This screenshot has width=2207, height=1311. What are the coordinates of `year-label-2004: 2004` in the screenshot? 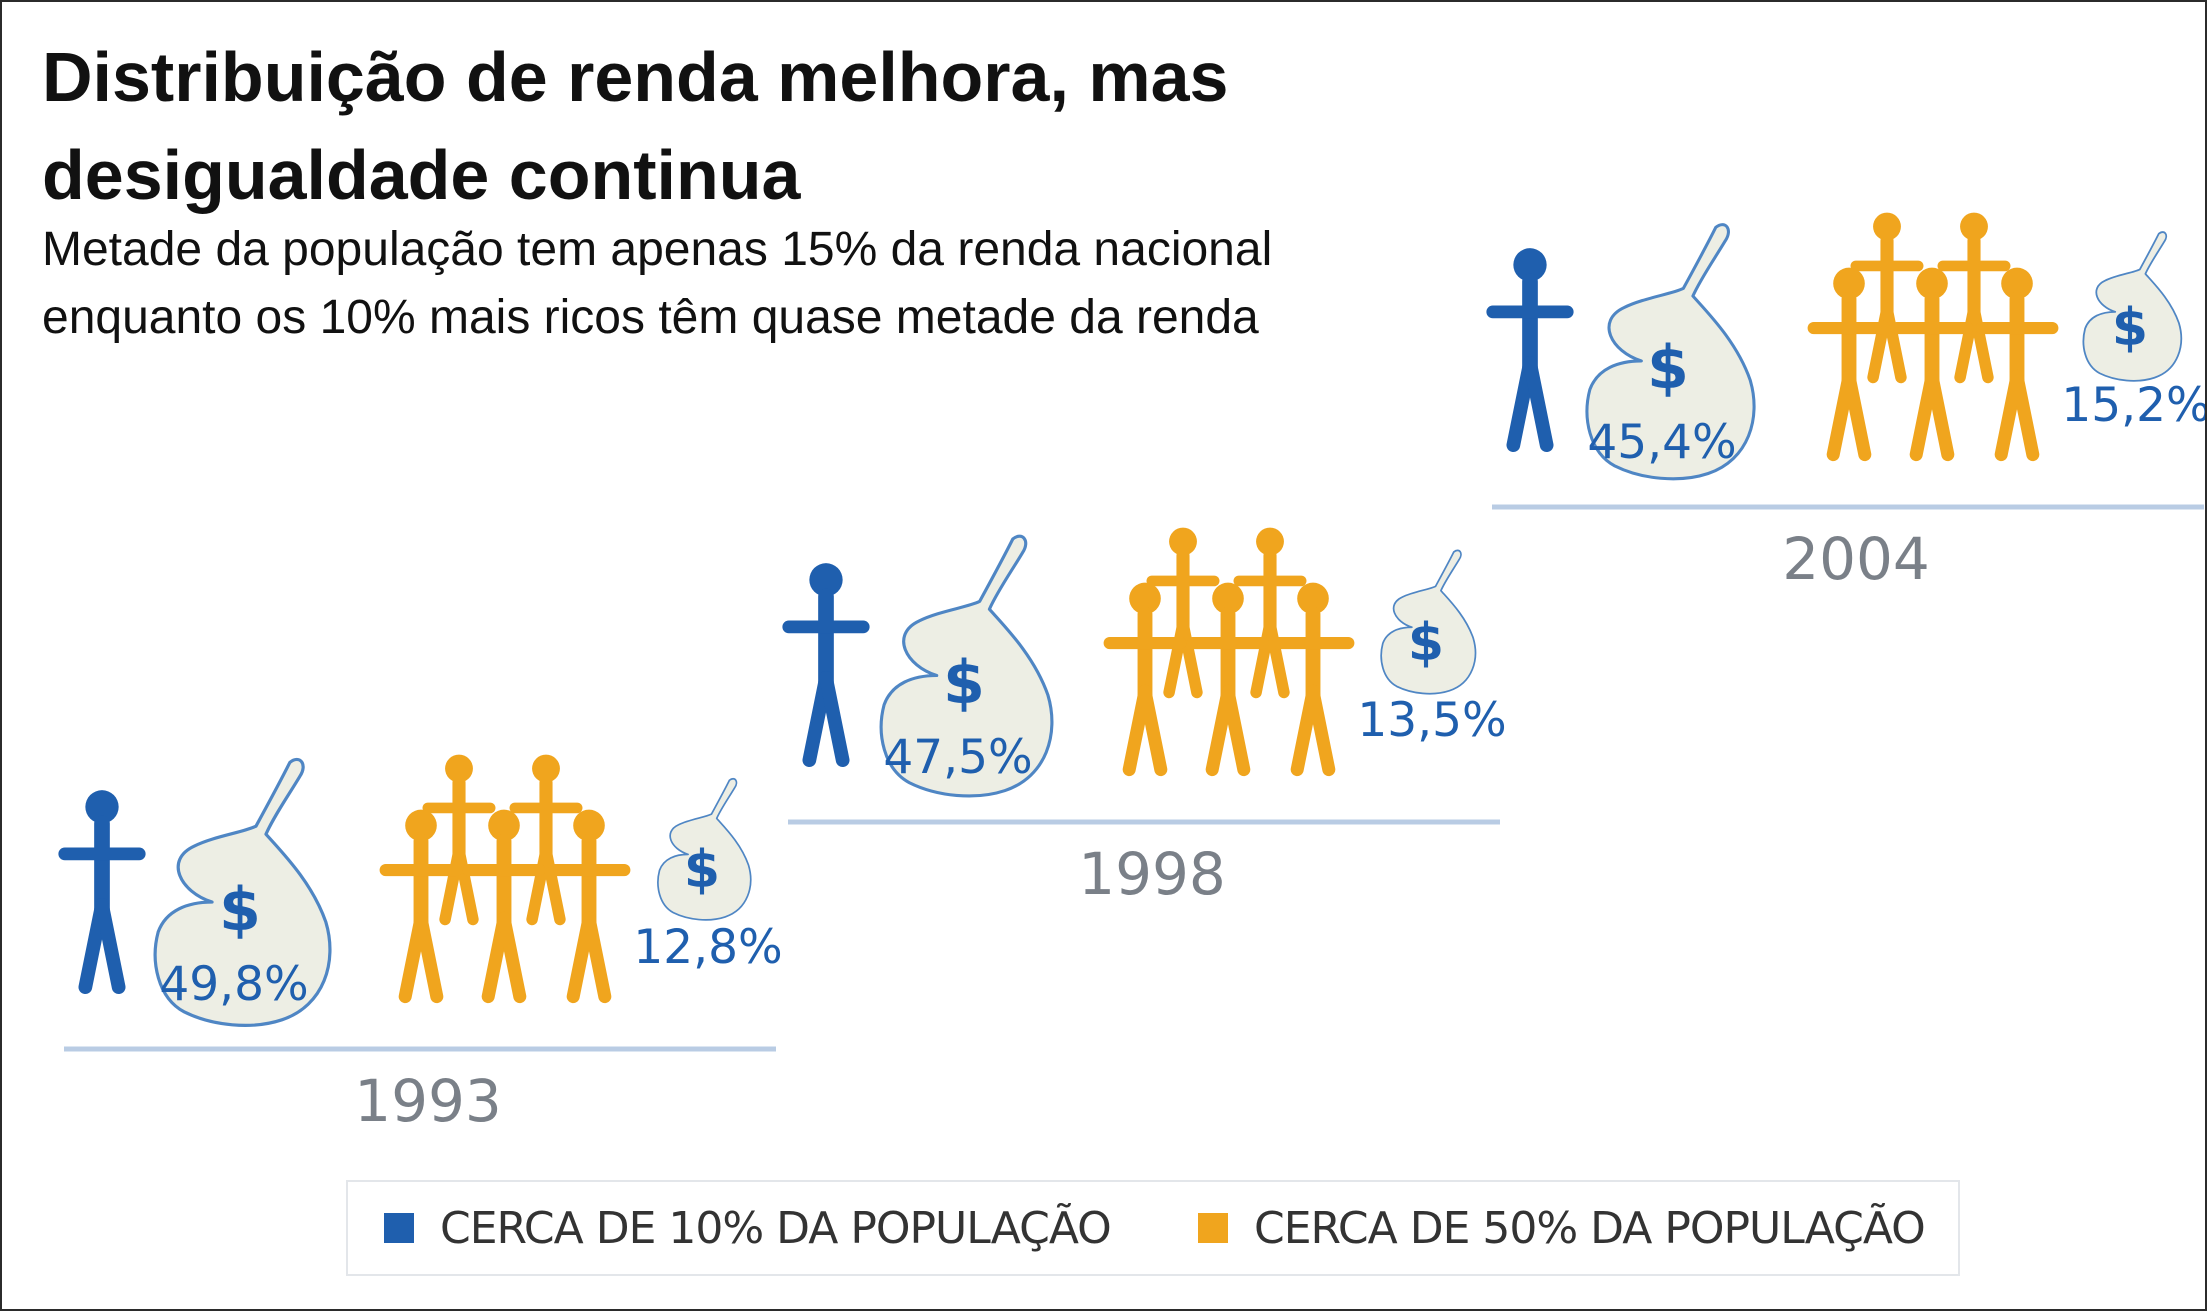 It's located at (1856, 559).